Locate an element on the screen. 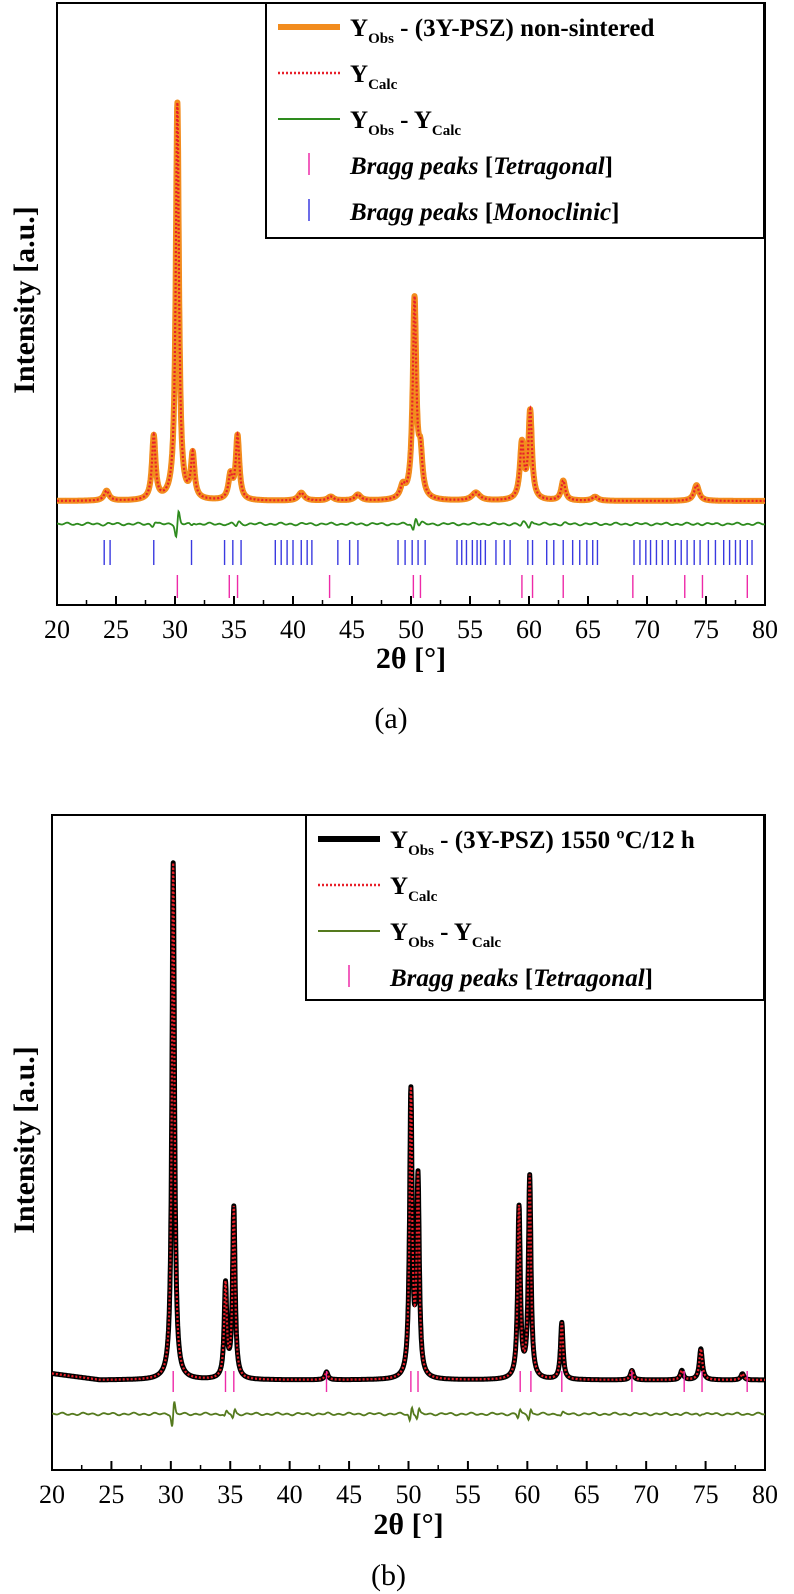 The height and width of the screenshot is (1594, 794). legend-entry-bragg: Bragg peaks [Monoclinic] is located at coordinates (484, 212).